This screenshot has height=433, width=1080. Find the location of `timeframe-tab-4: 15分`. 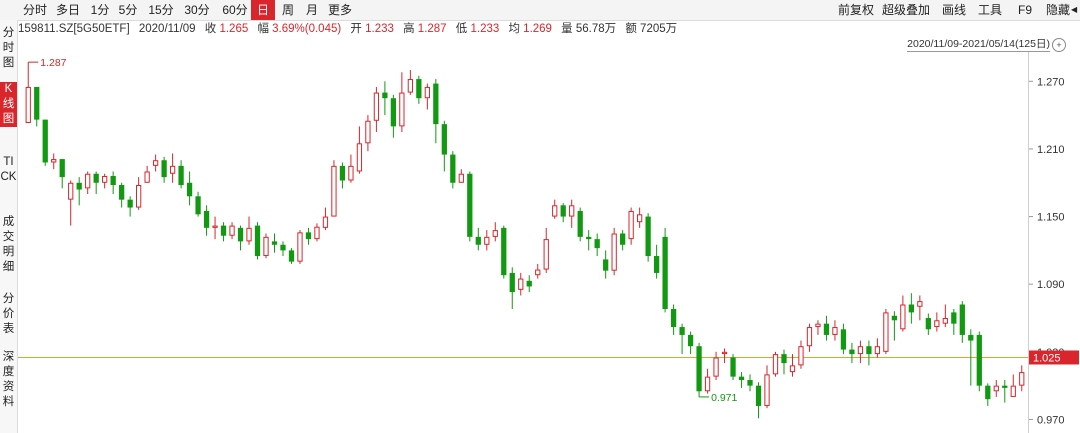

timeframe-tab-4: 15分 is located at coordinates (161, 10).